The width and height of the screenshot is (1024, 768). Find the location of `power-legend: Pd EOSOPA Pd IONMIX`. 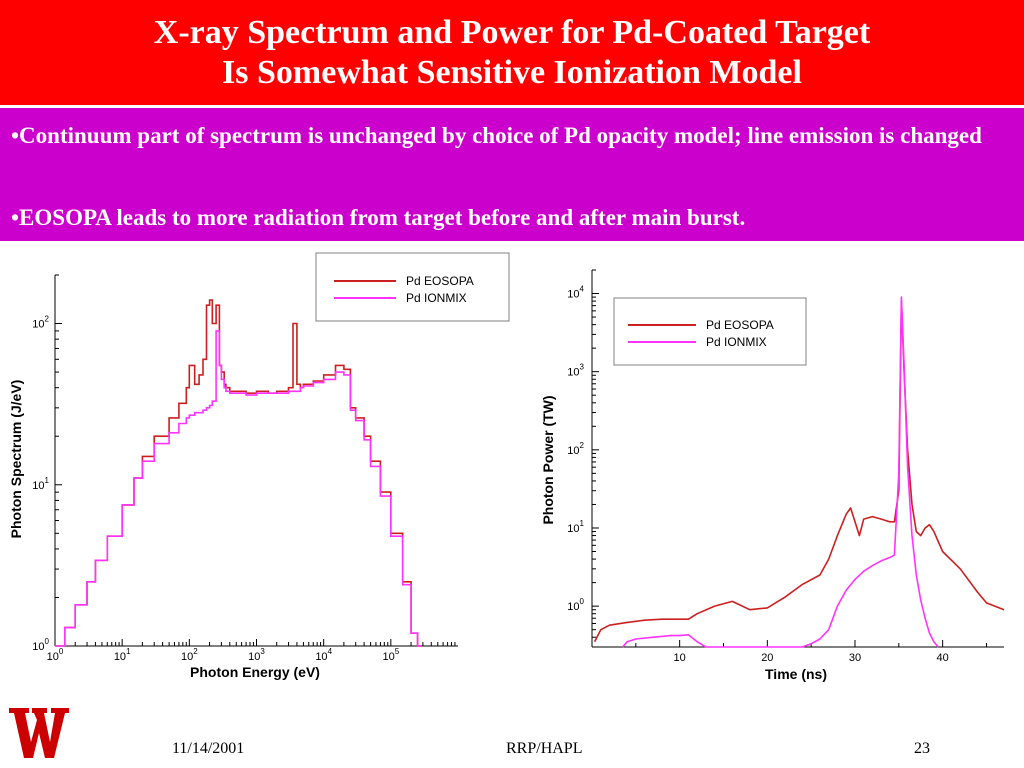

power-legend: Pd EOSOPA Pd IONMIX is located at coordinates (710, 331).